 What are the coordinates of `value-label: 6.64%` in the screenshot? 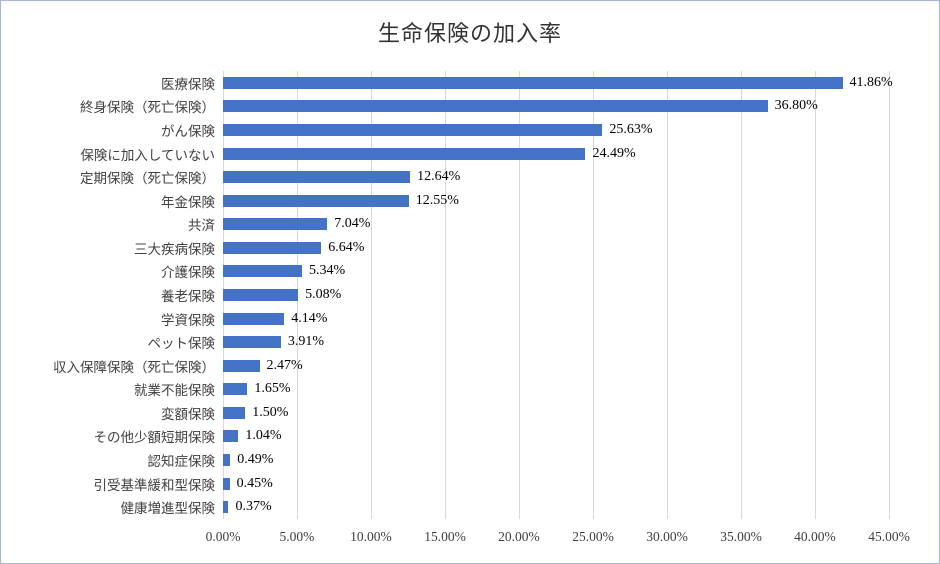 It's located at (346, 247).